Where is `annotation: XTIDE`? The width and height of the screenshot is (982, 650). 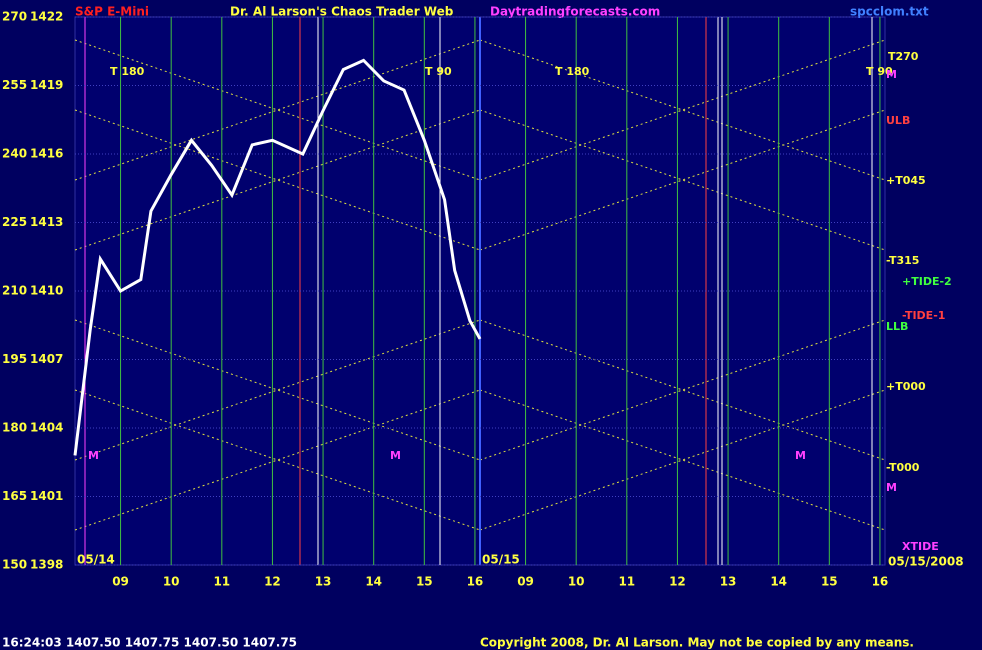
annotation: XTIDE is located at coordinates (920, 546).